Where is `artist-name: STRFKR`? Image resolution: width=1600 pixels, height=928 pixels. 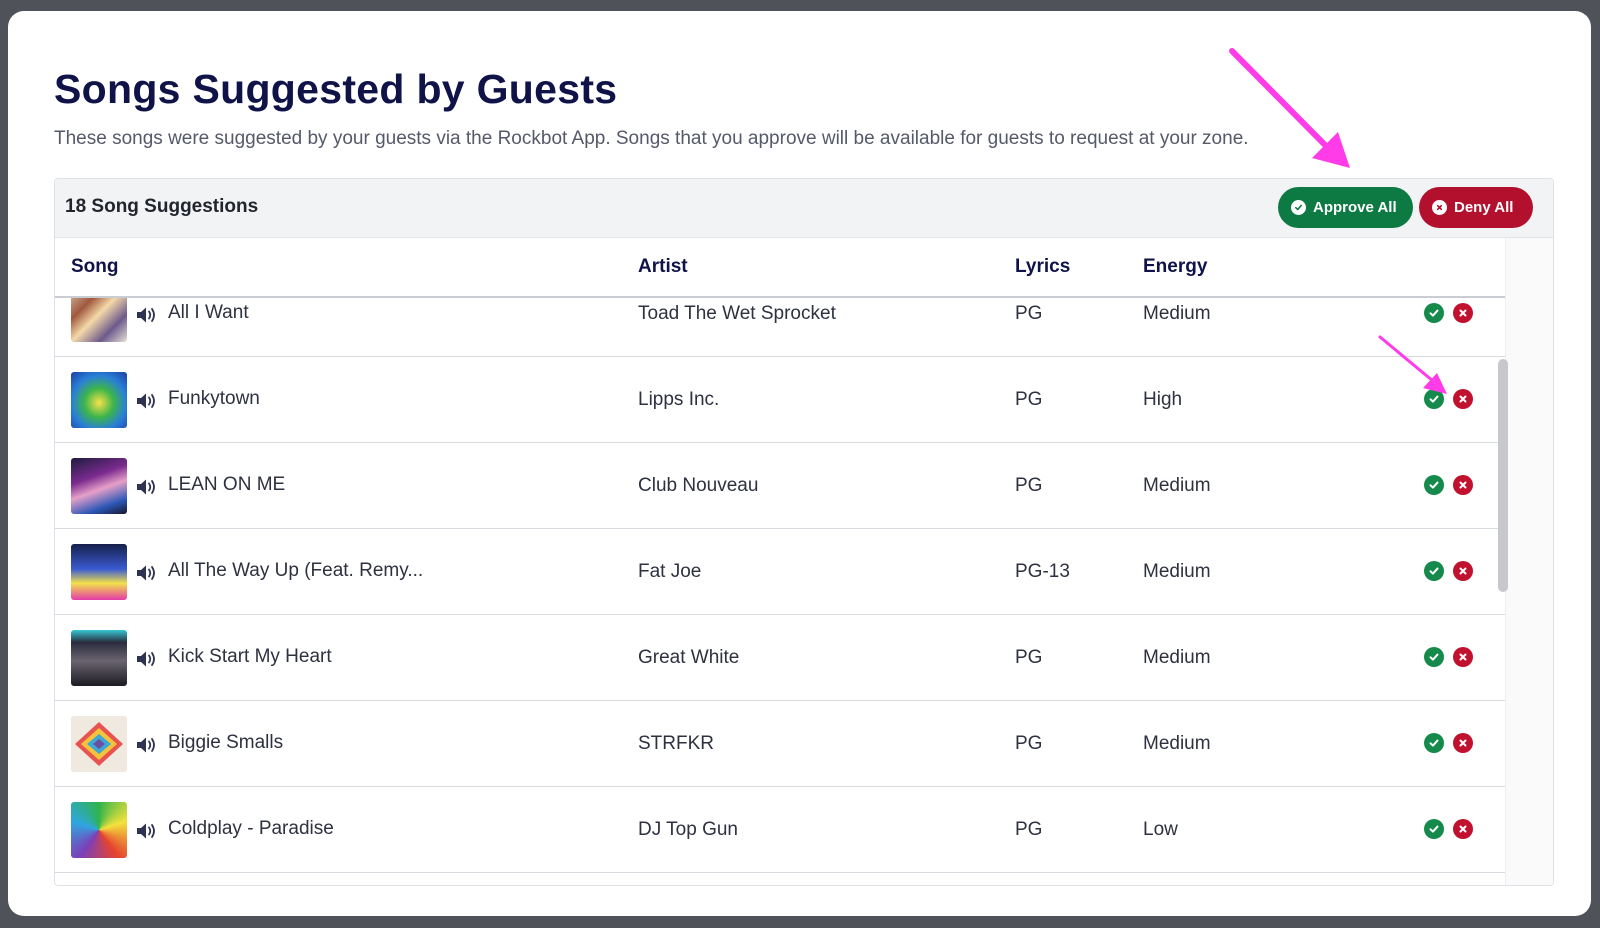 artist-name: STRFKR is located at coordinates (676, 743).